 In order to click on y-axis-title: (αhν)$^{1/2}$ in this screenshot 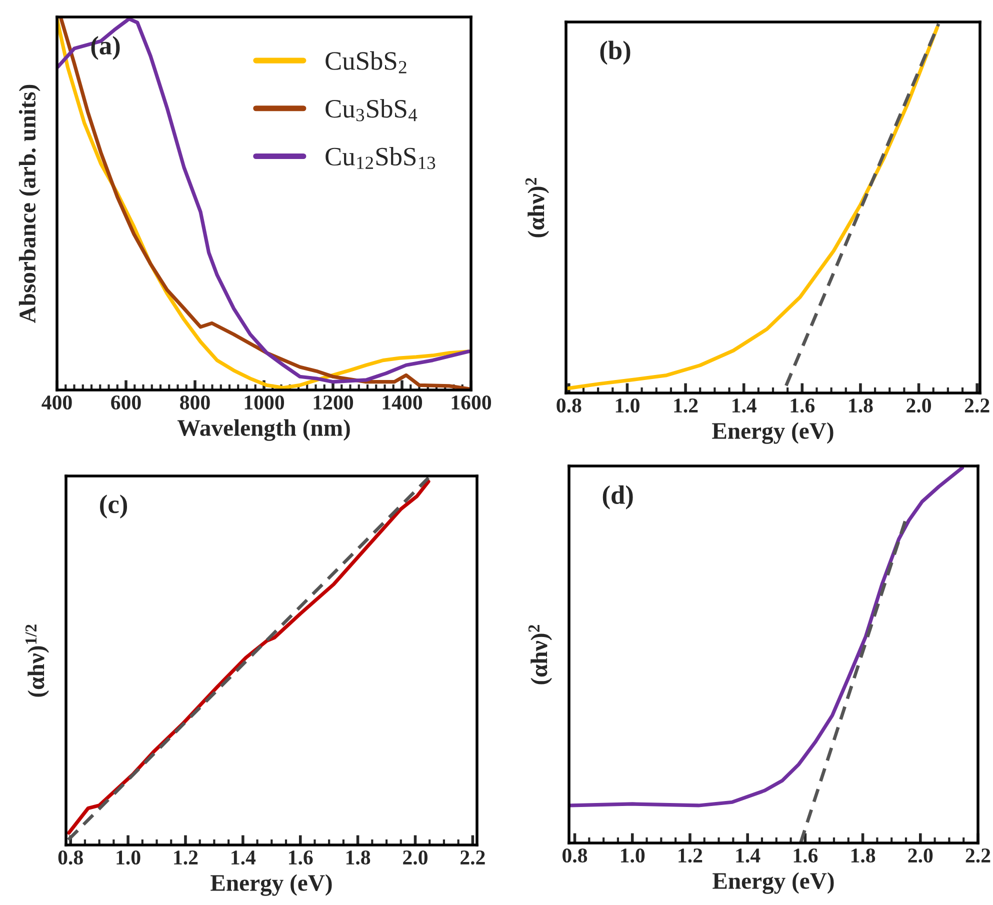, I will do `click(37, 660)`.